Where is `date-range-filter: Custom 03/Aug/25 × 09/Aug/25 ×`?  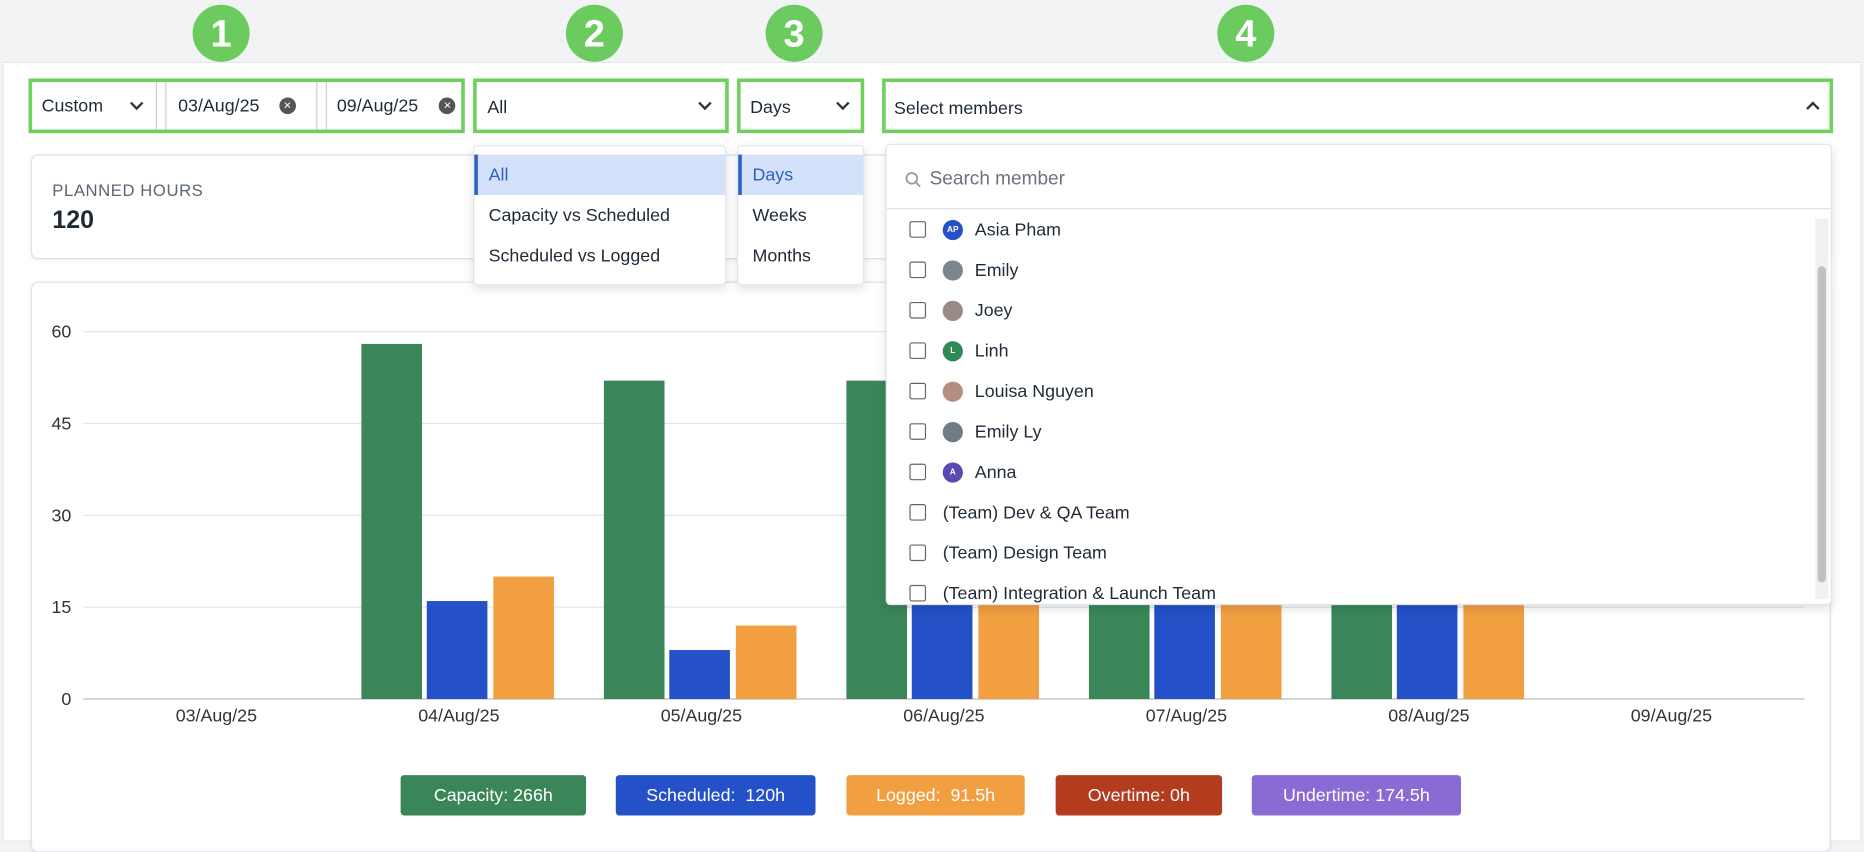
date-range-filter: Custom 03/Aug/25 × 09/Aug/25 × is located at coordinates (246, 106).